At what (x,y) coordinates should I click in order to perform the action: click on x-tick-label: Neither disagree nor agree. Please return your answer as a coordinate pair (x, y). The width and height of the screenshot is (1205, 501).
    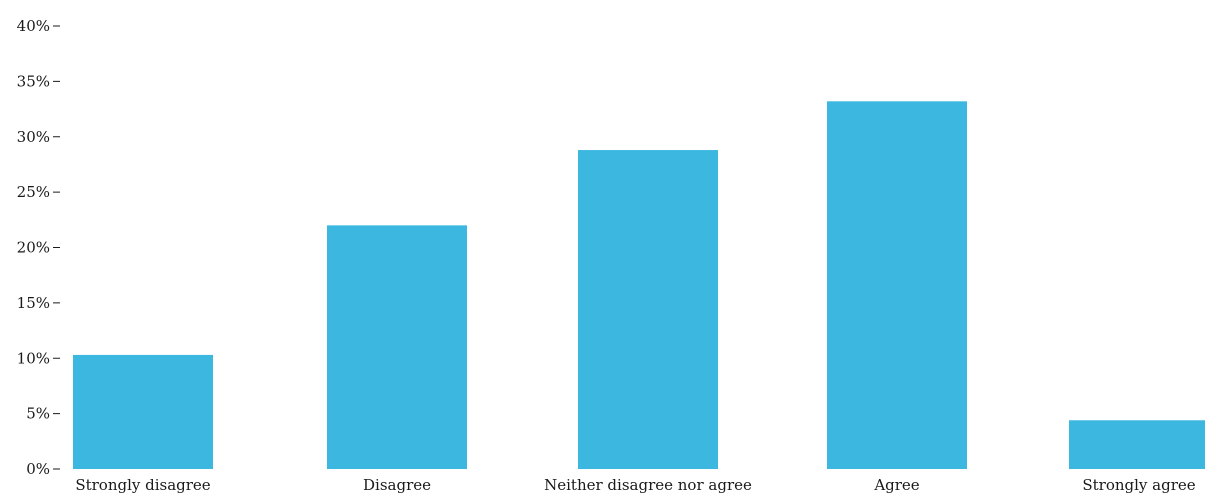
    Looking at the image, I should click on (648, 485).